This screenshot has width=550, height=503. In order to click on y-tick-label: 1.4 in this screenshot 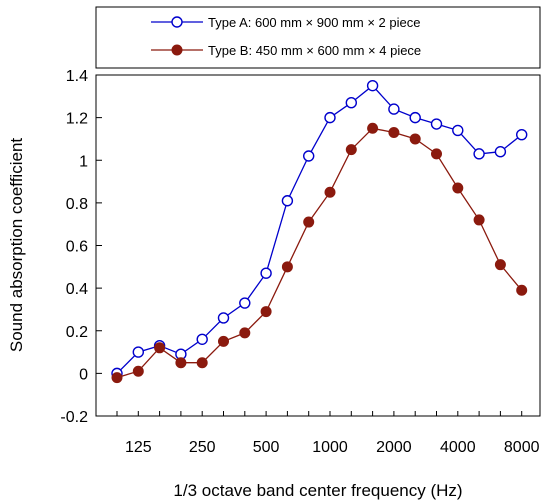, I will do `click(77, 76)`.